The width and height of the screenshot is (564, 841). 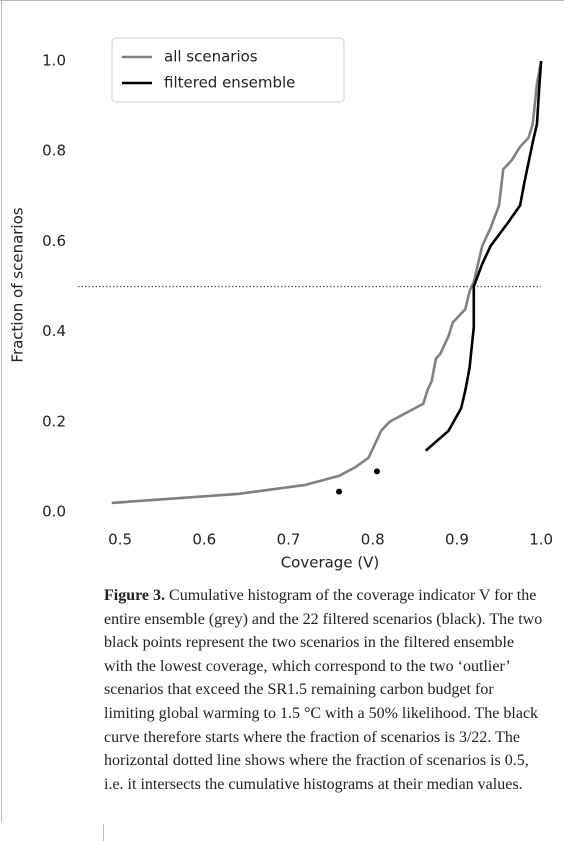 What do you see at coordinates (483, 256) in the screenshot?
I see `series-line` at bounding box center [483, 256].